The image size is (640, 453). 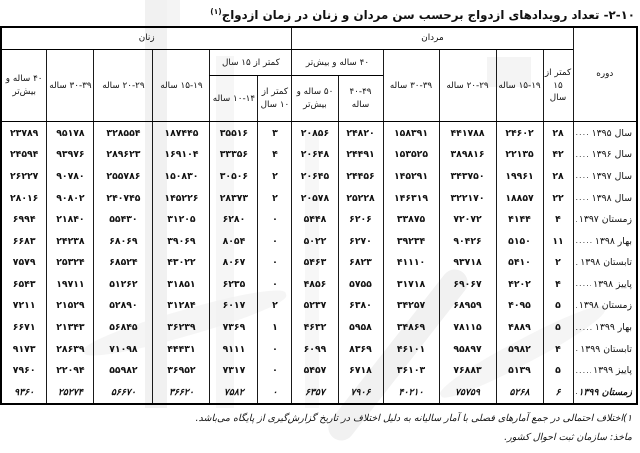 What do you see at coordinates (519, 198) in the screenshot?
I see `value-cell: ۱۸۸۵۷` at bounding box center [519, 198].